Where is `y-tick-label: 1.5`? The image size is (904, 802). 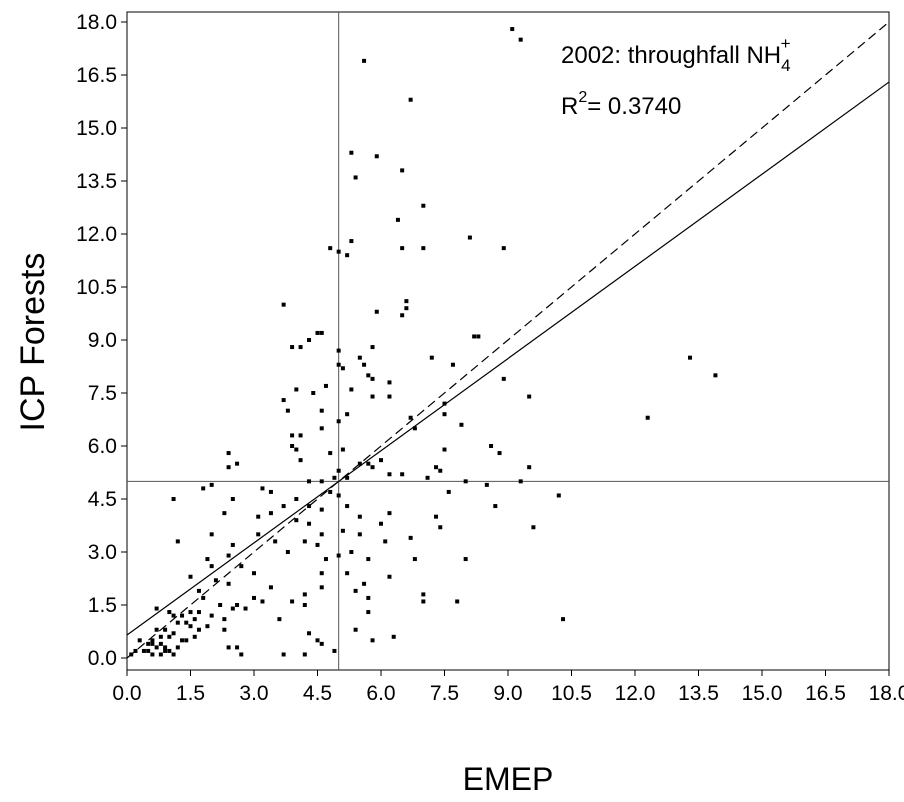 y-tick-label: 1.5 is located at coordinates (102, 605).